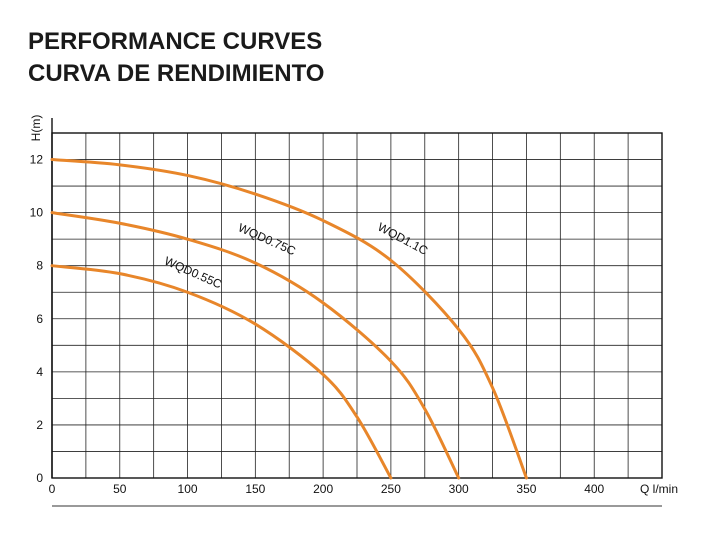 The height and width of the screenshot is (533, 714). What do you see at coordinates (255, 489) in the screenshot?
I see `x-tick-label: 150` at bounding box center [255, 489].